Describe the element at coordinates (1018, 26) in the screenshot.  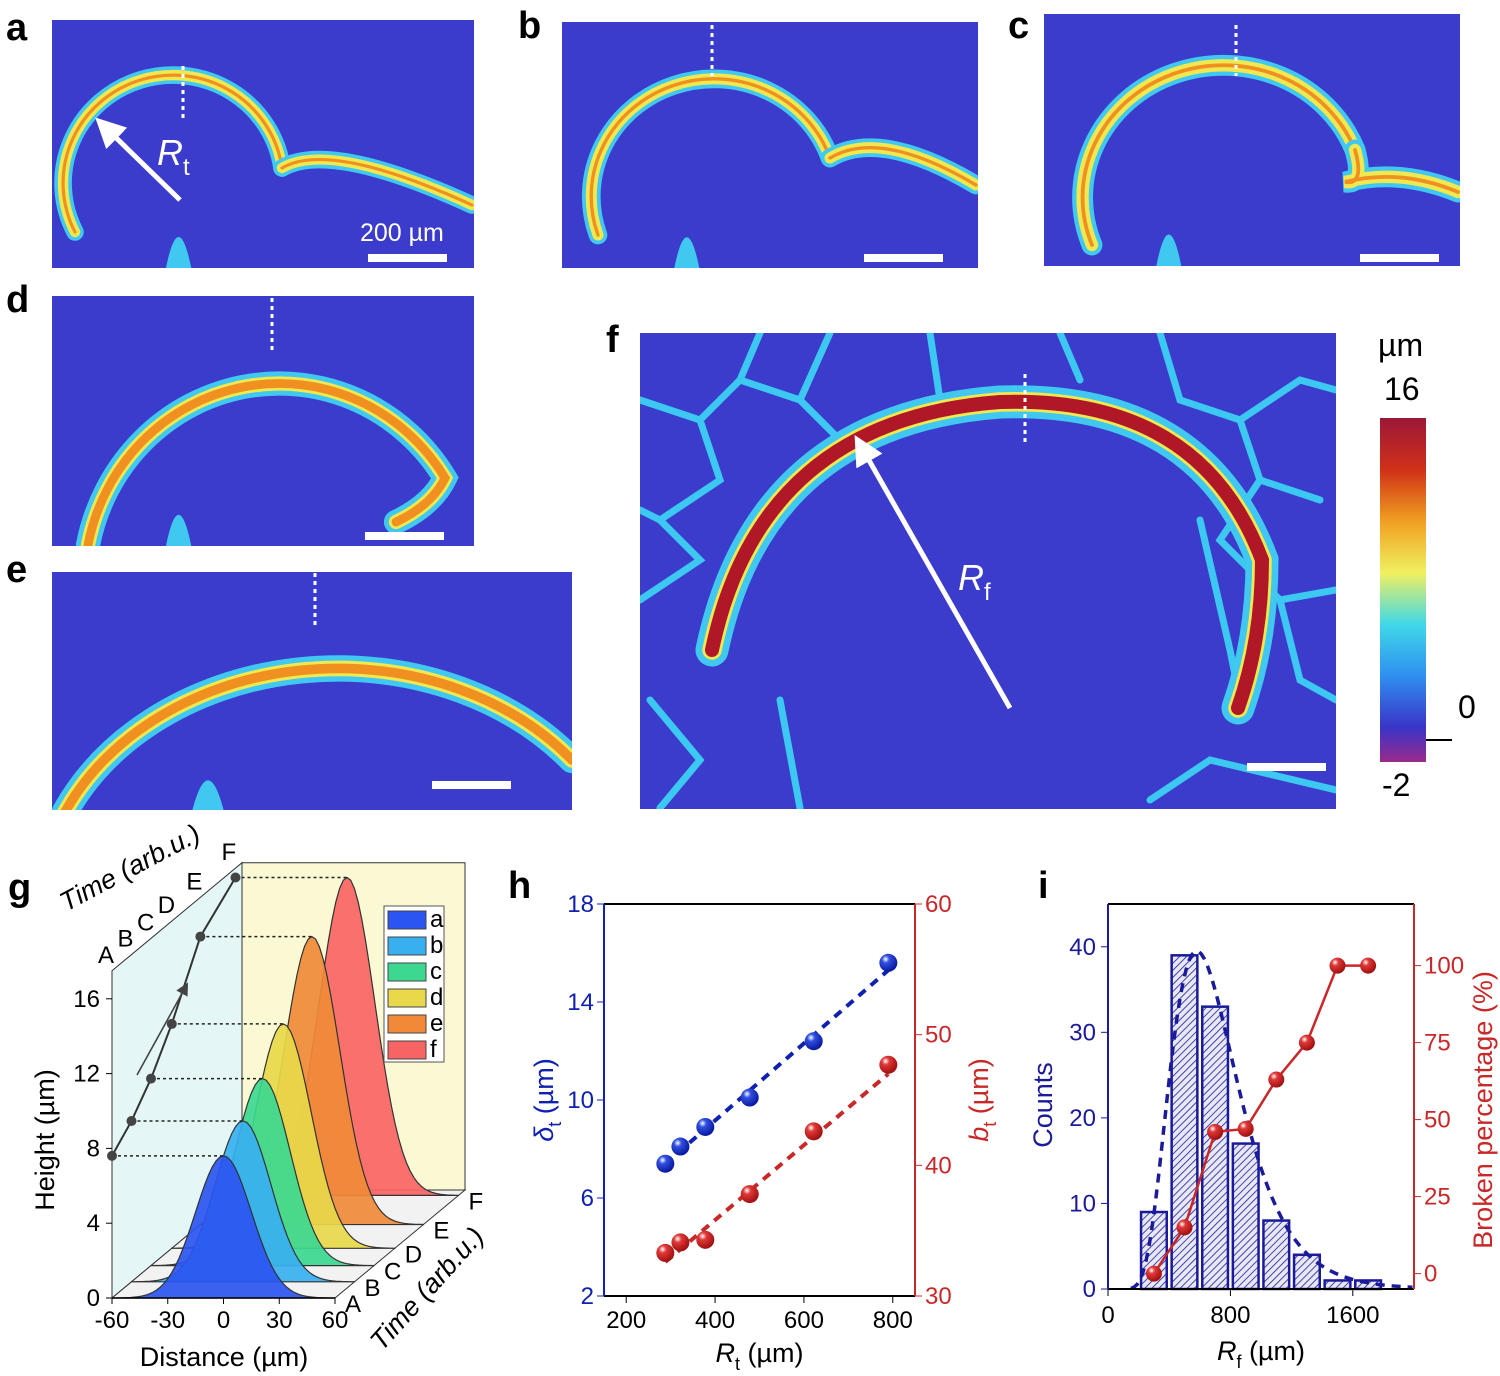
I see `panel-label-c: c` at that location.